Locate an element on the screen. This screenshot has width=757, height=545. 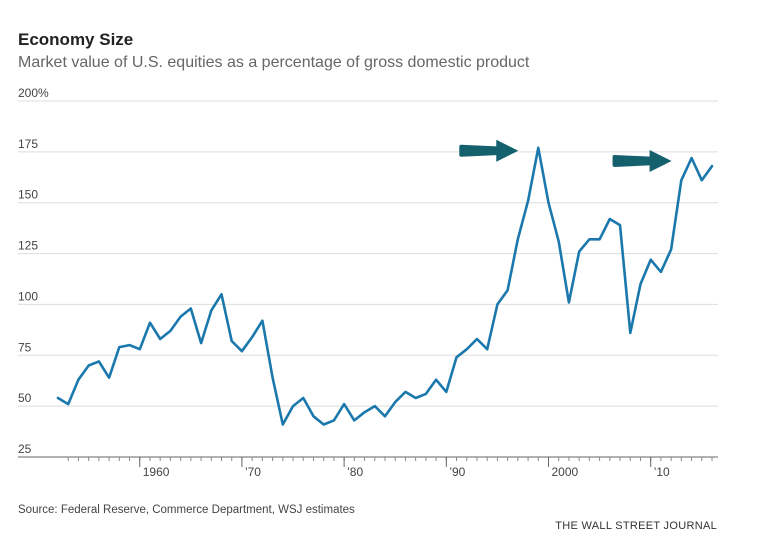
y-tick-label: 50 is located at coordinates (25, 398).